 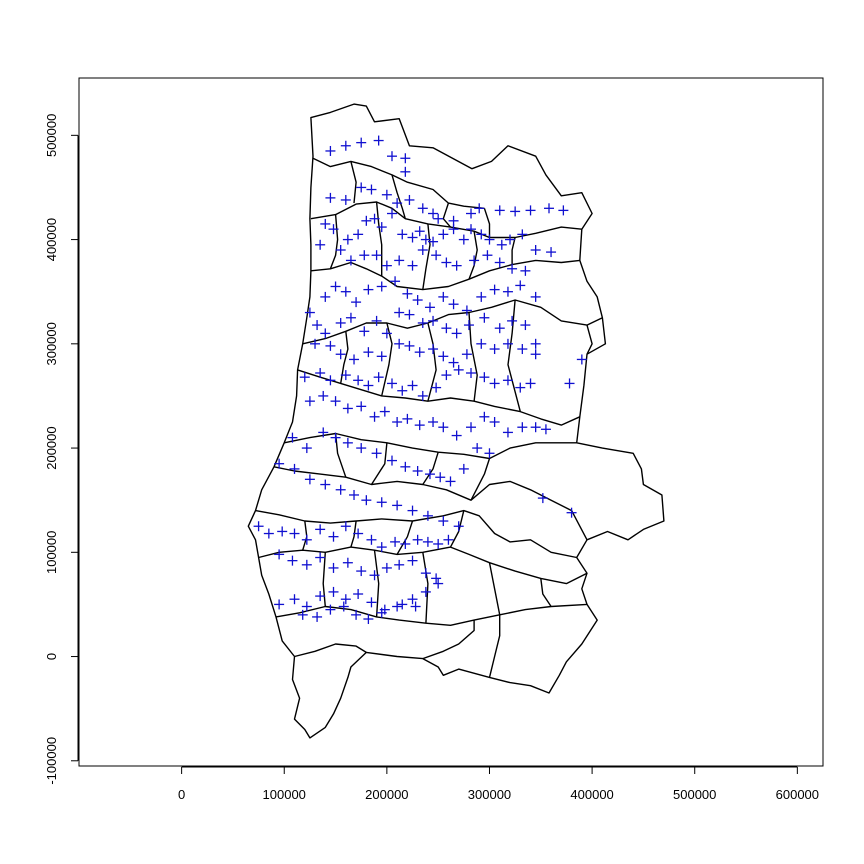 I want to click on x-axis: 0 100000 200000 300000 400000 500000 600000, so click(x=498, y=784).